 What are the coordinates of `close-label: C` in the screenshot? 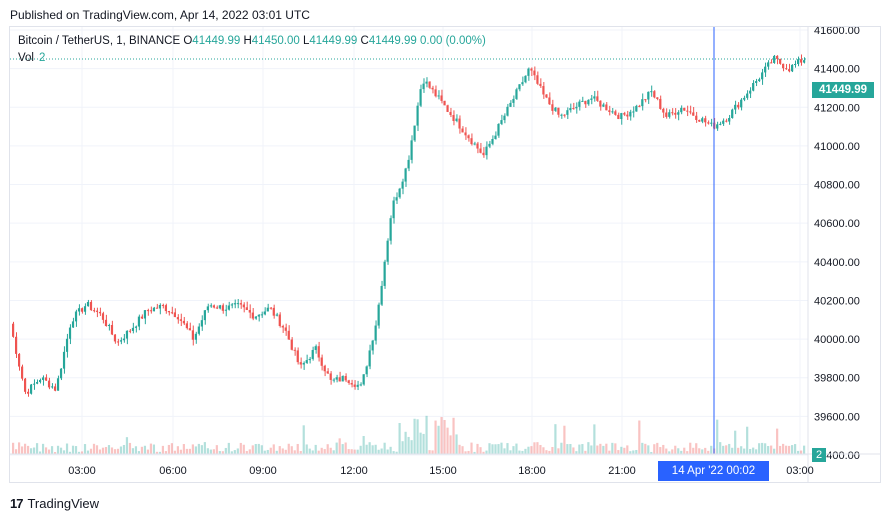 It's located at (364, 41).